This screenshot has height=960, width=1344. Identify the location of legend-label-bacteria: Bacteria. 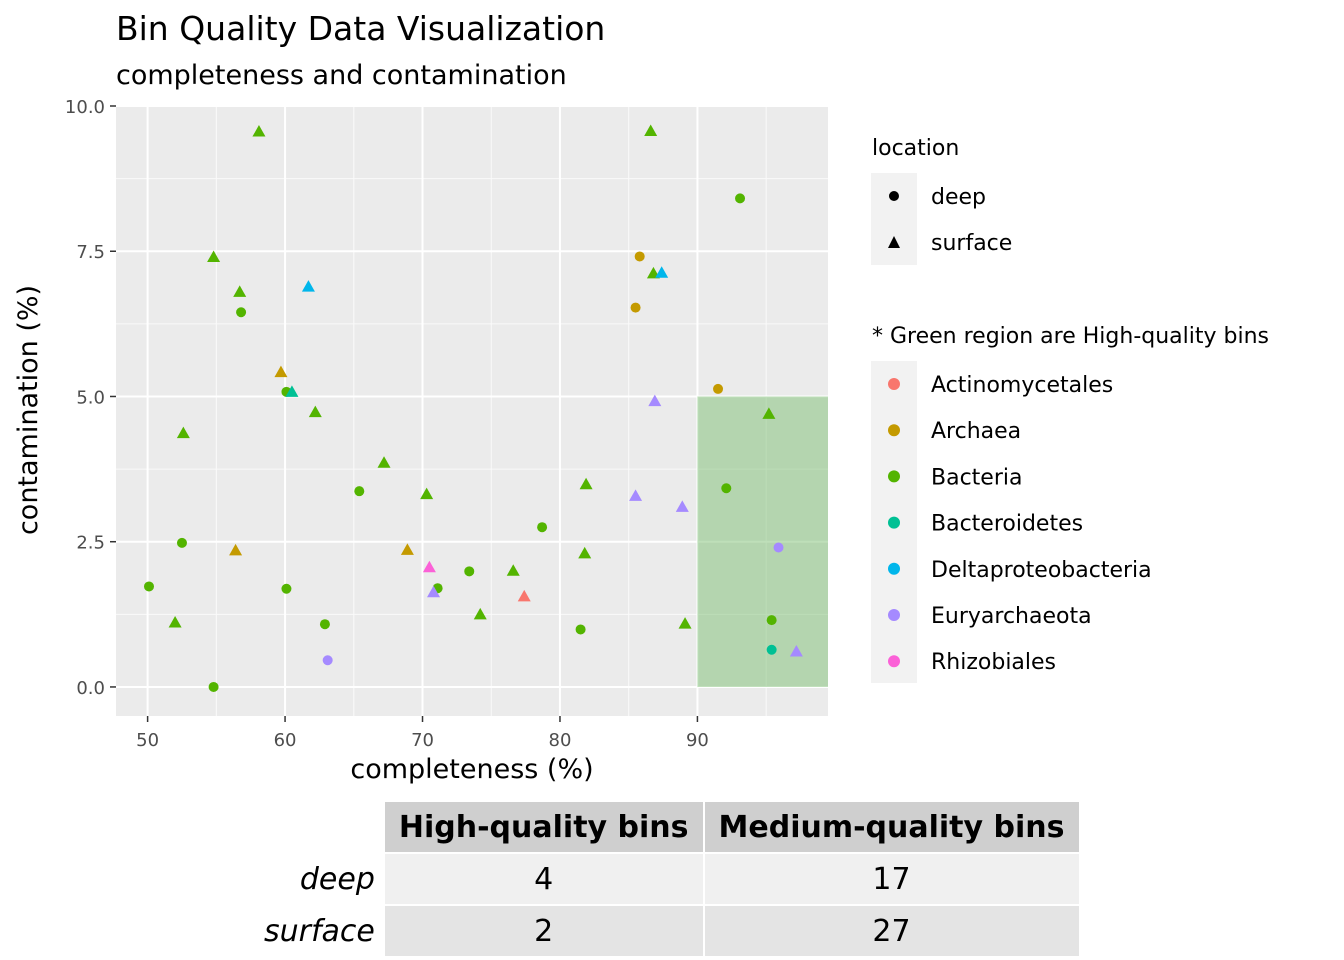
(976, 477).